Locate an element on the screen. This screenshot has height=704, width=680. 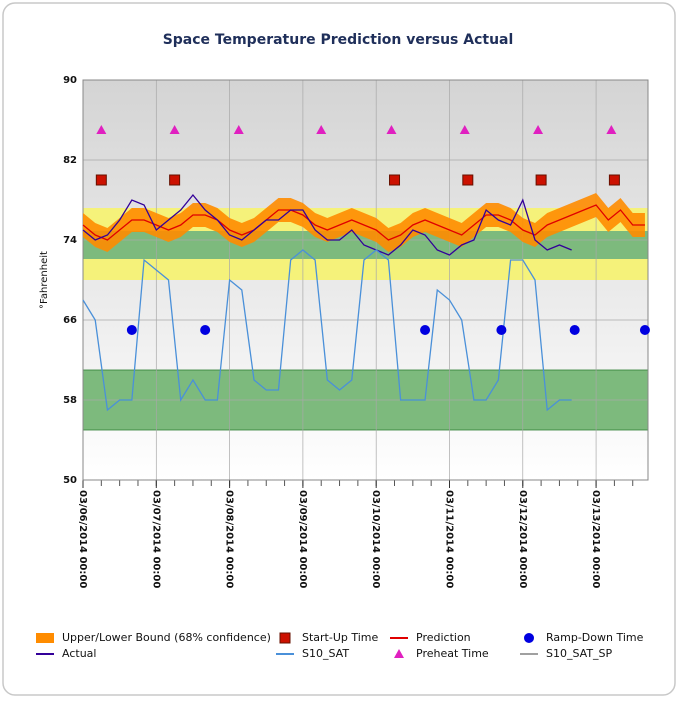
legend-label: Prediction is located at coordinates (443, 637).